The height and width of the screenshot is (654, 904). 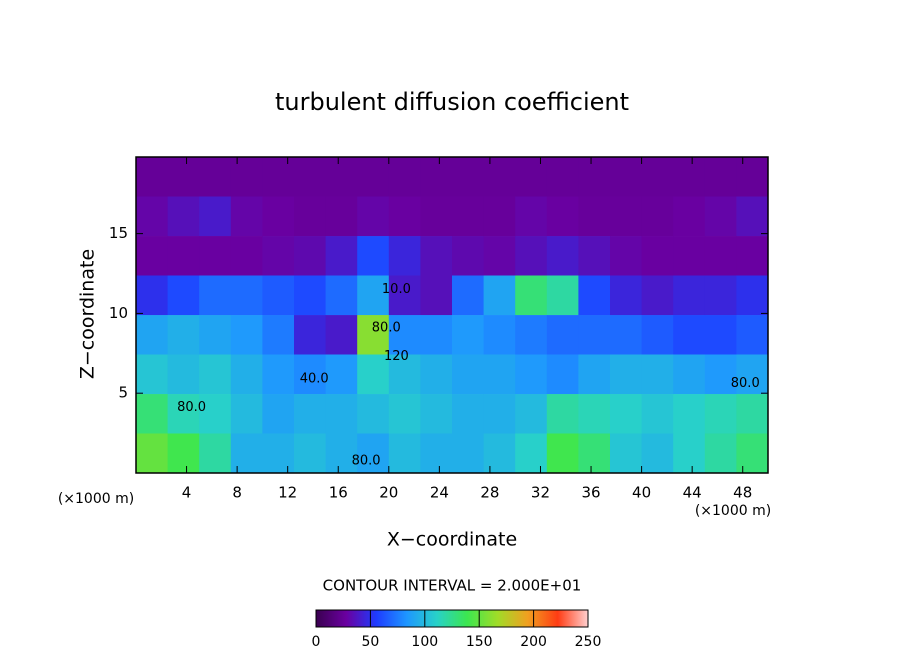 What do you see at coordinates (370, 642) in the screenshot?
I see `colorbar-tick-label: 50` at bounding box center [370, 642].